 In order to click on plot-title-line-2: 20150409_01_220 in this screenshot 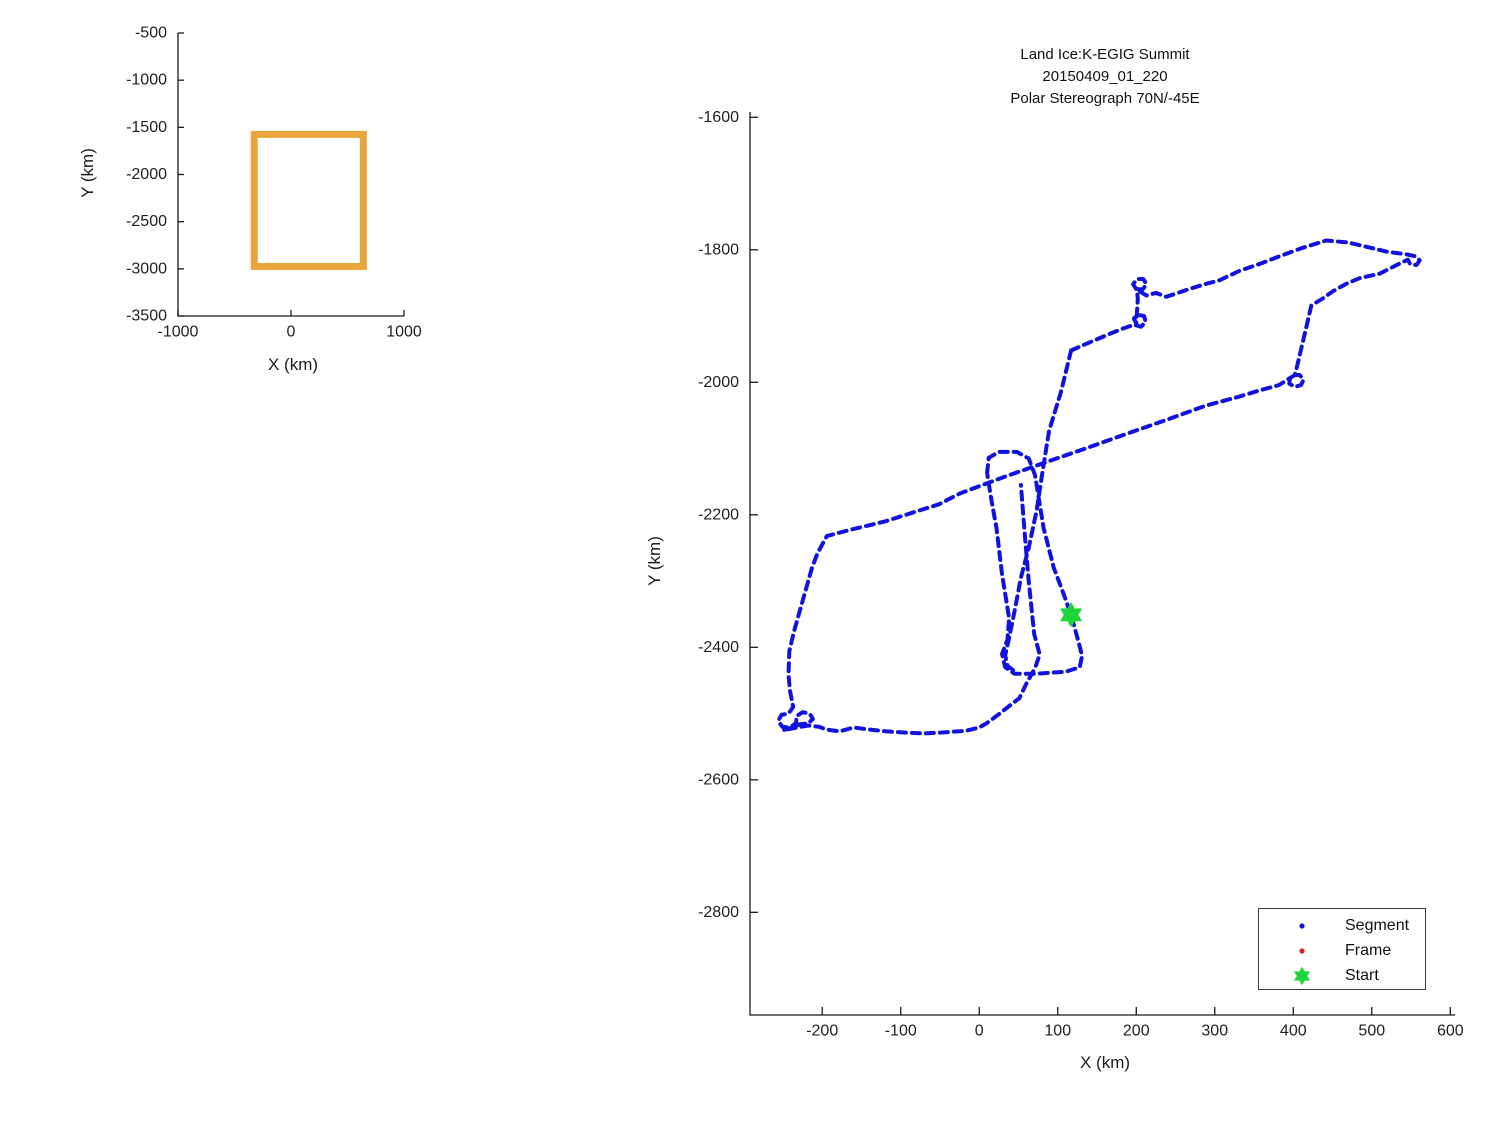, I will do `click(1105, 76)`.